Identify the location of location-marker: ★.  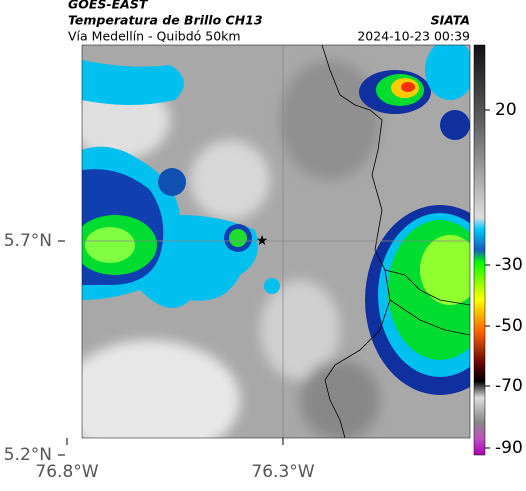
(262, 241).